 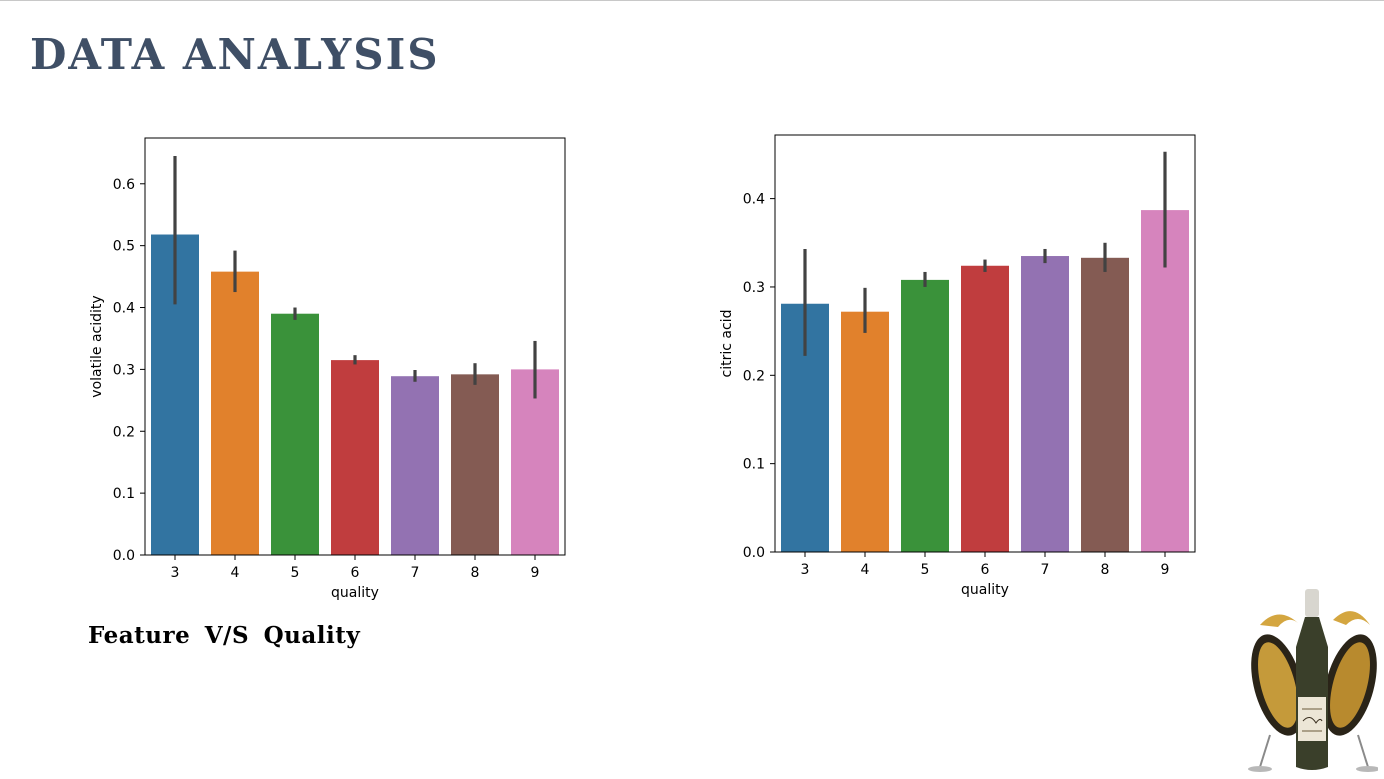 I want to click on y-axis-label: citric acid, so click(x=727, y=344).